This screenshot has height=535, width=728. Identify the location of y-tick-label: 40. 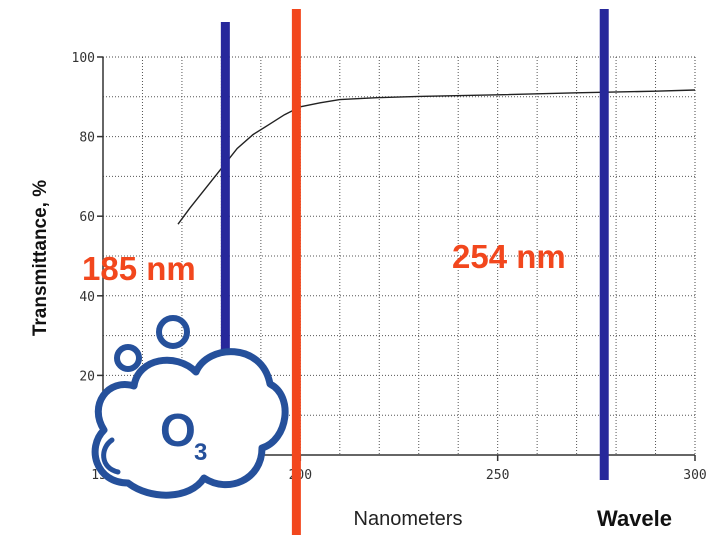
(87, 297).